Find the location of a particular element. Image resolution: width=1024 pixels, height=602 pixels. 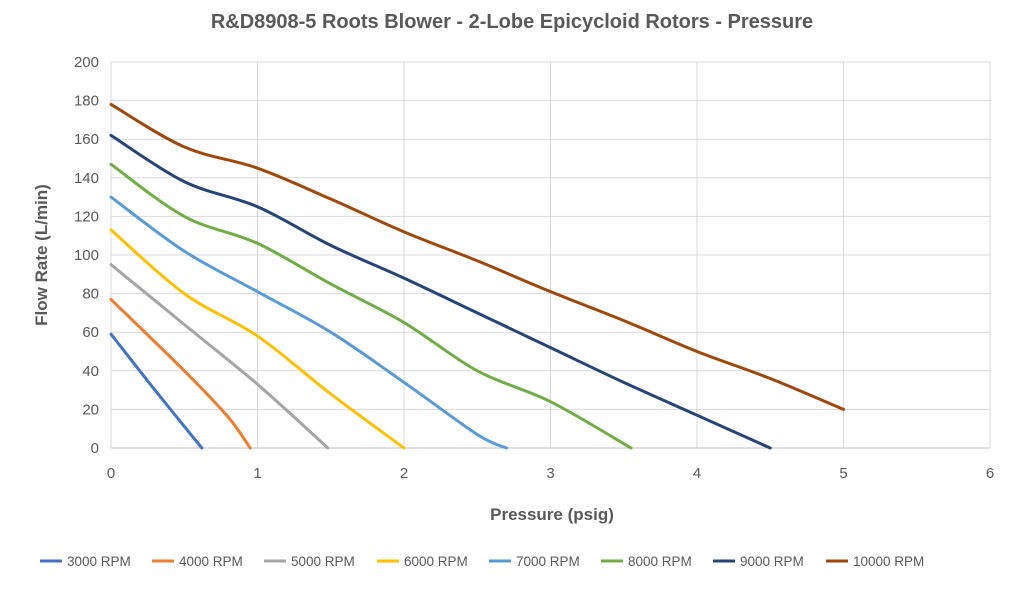

series-line-4000-rpm is located at coordinates (180, 373).